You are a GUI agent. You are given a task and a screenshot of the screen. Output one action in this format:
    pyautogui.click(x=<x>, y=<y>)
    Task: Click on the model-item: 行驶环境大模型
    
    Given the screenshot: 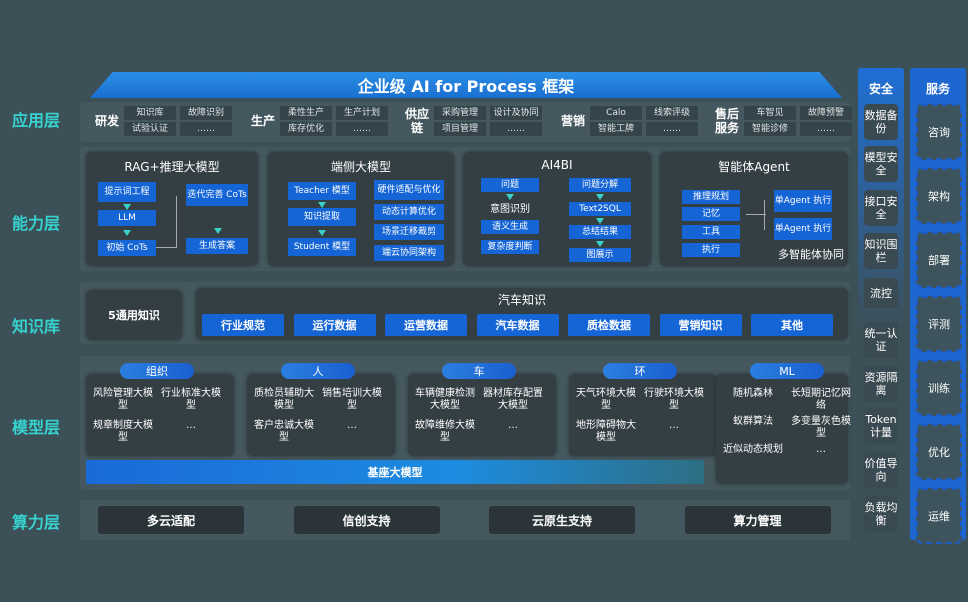 What is the action you would take?
    pyautogui.click(x=674, y=399)
    